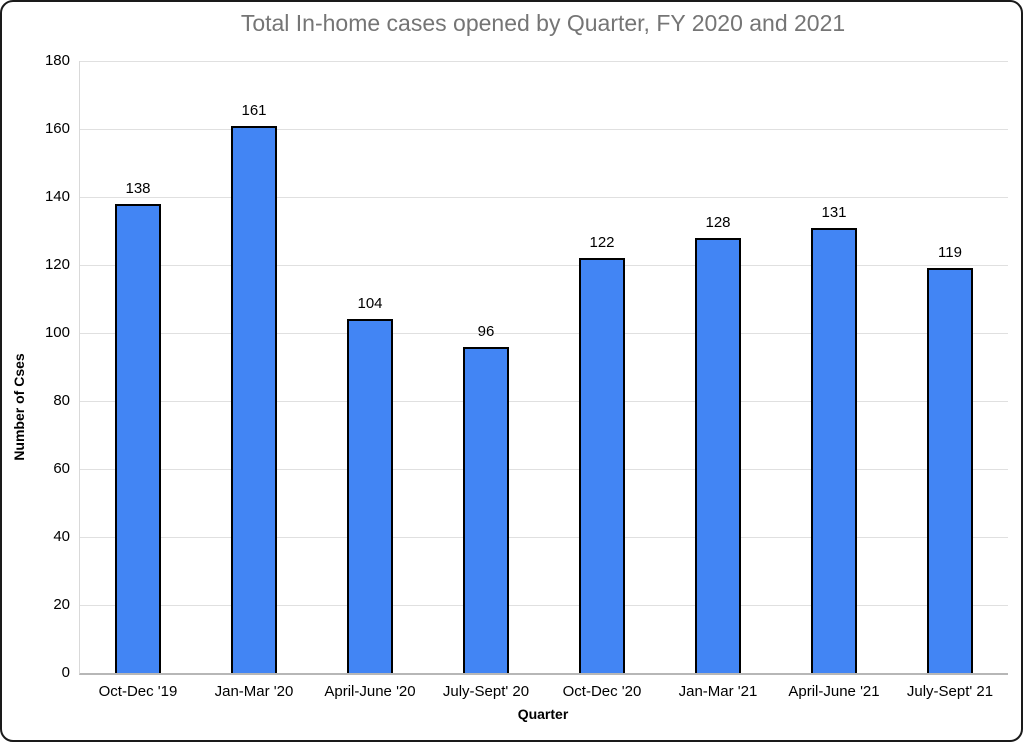  I want to click on y-tick-label: 60, so click(61, 468).